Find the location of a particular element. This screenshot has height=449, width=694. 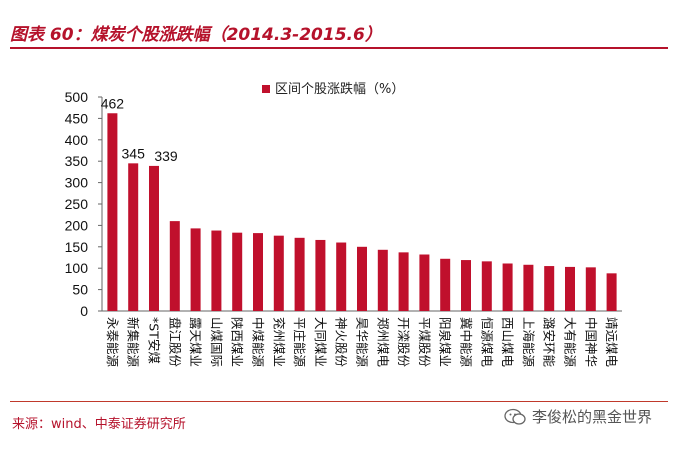

legend-label: 区间个股涨跌幅（%） is located at coordinates (339, 89).